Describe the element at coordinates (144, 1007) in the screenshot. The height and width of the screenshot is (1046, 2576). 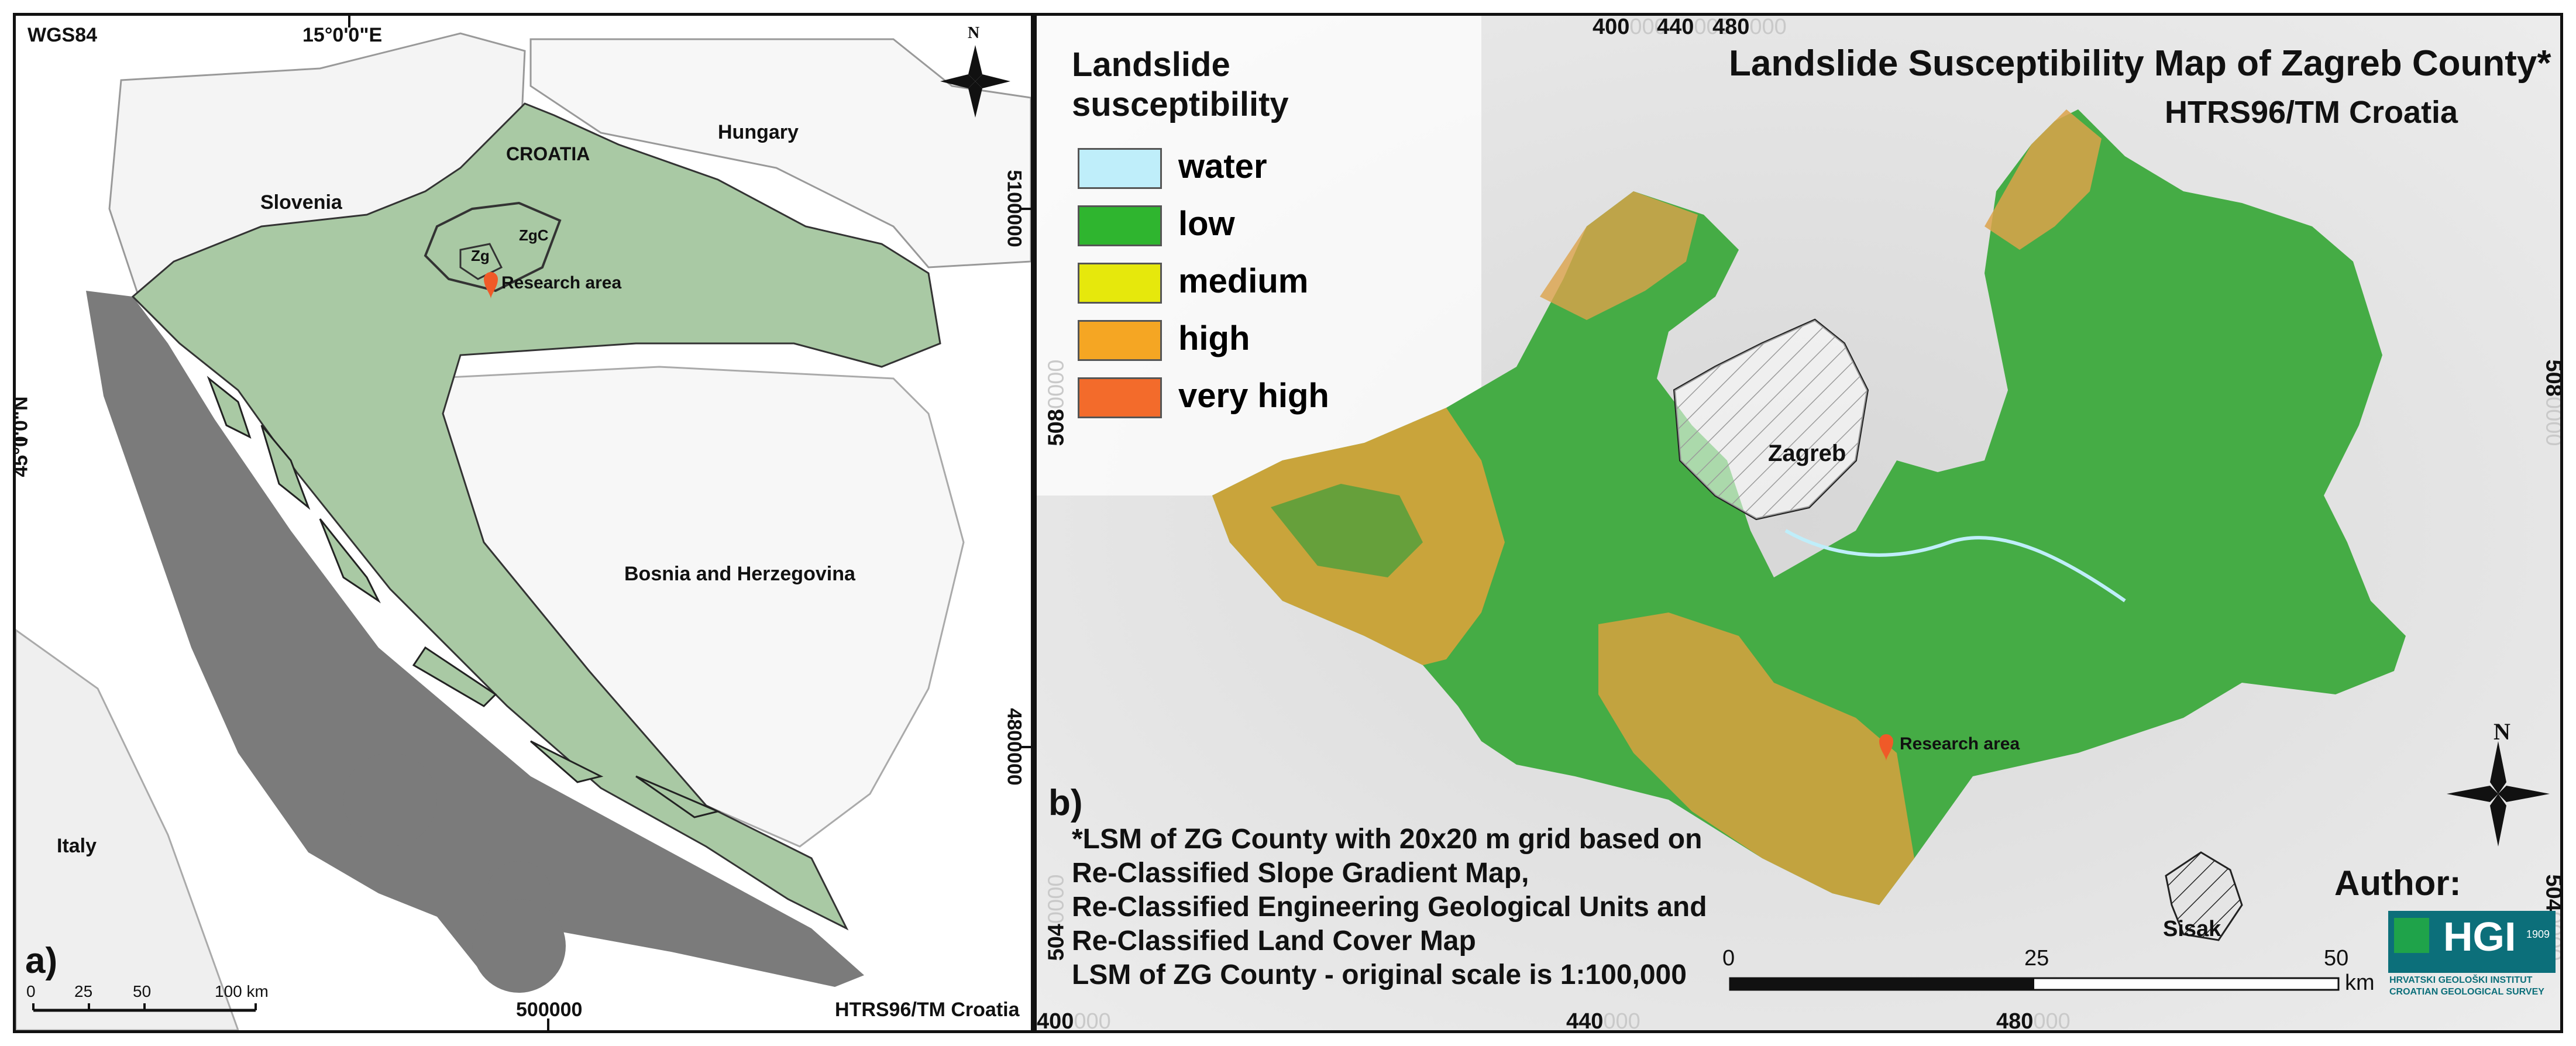
I see `scale-bar-a` at that location.